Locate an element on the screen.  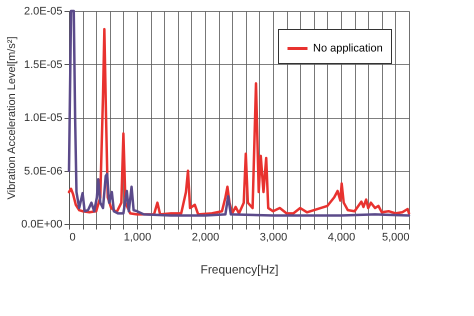
x-tick-label: 1,000 is located at coordinates (138, 238).